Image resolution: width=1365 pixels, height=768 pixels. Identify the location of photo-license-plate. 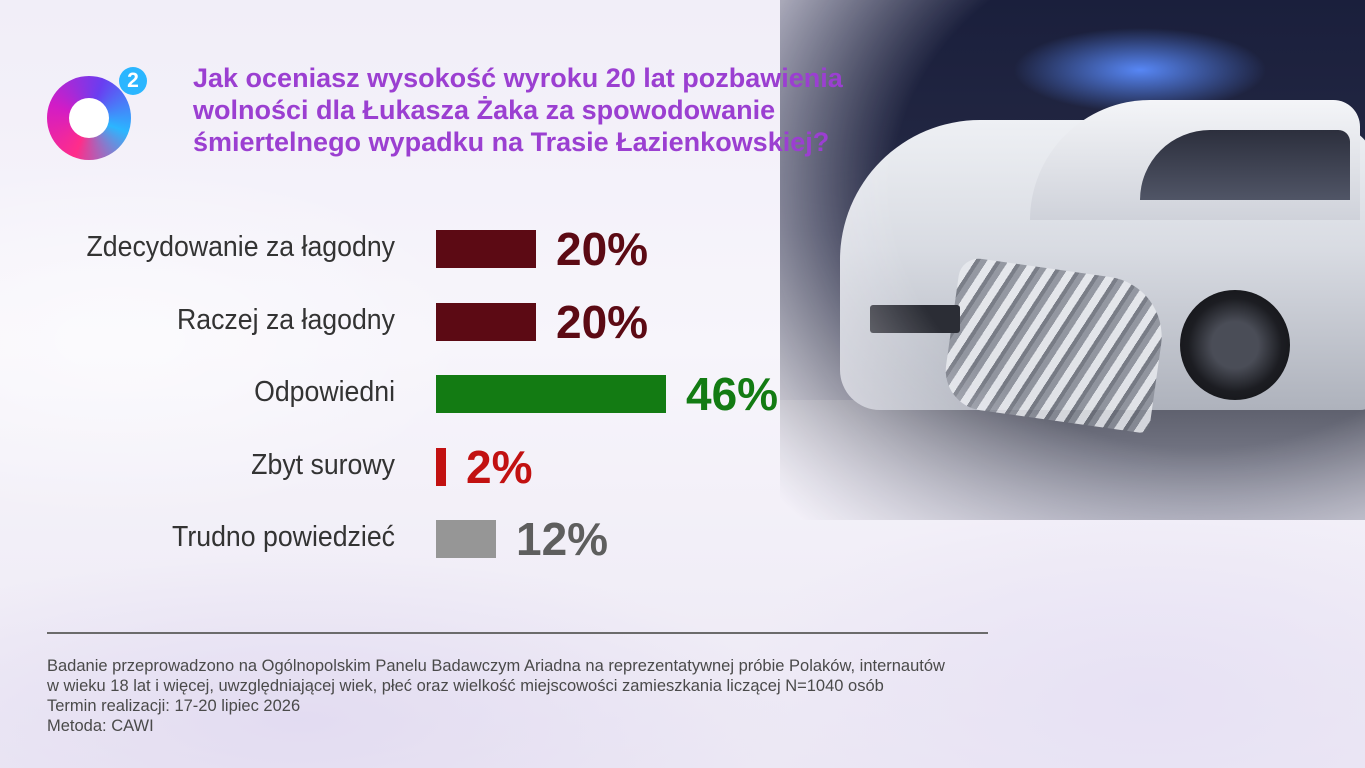
(915, 319).